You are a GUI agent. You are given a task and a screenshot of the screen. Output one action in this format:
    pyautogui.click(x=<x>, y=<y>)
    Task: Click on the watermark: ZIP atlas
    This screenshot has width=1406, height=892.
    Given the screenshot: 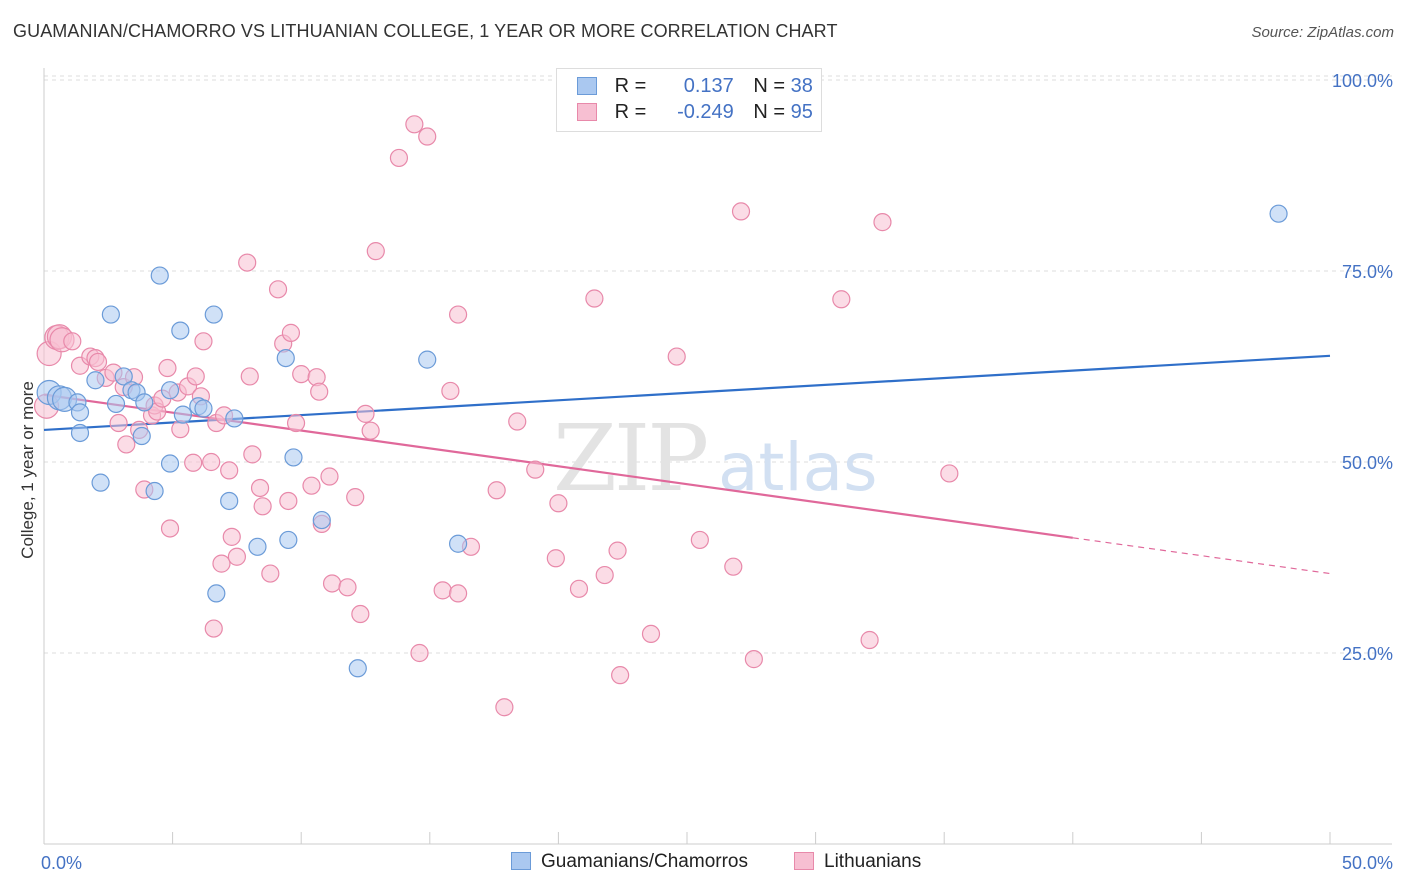 What is the action you would take?
    pyautogui.click(x=715, y=458)
    